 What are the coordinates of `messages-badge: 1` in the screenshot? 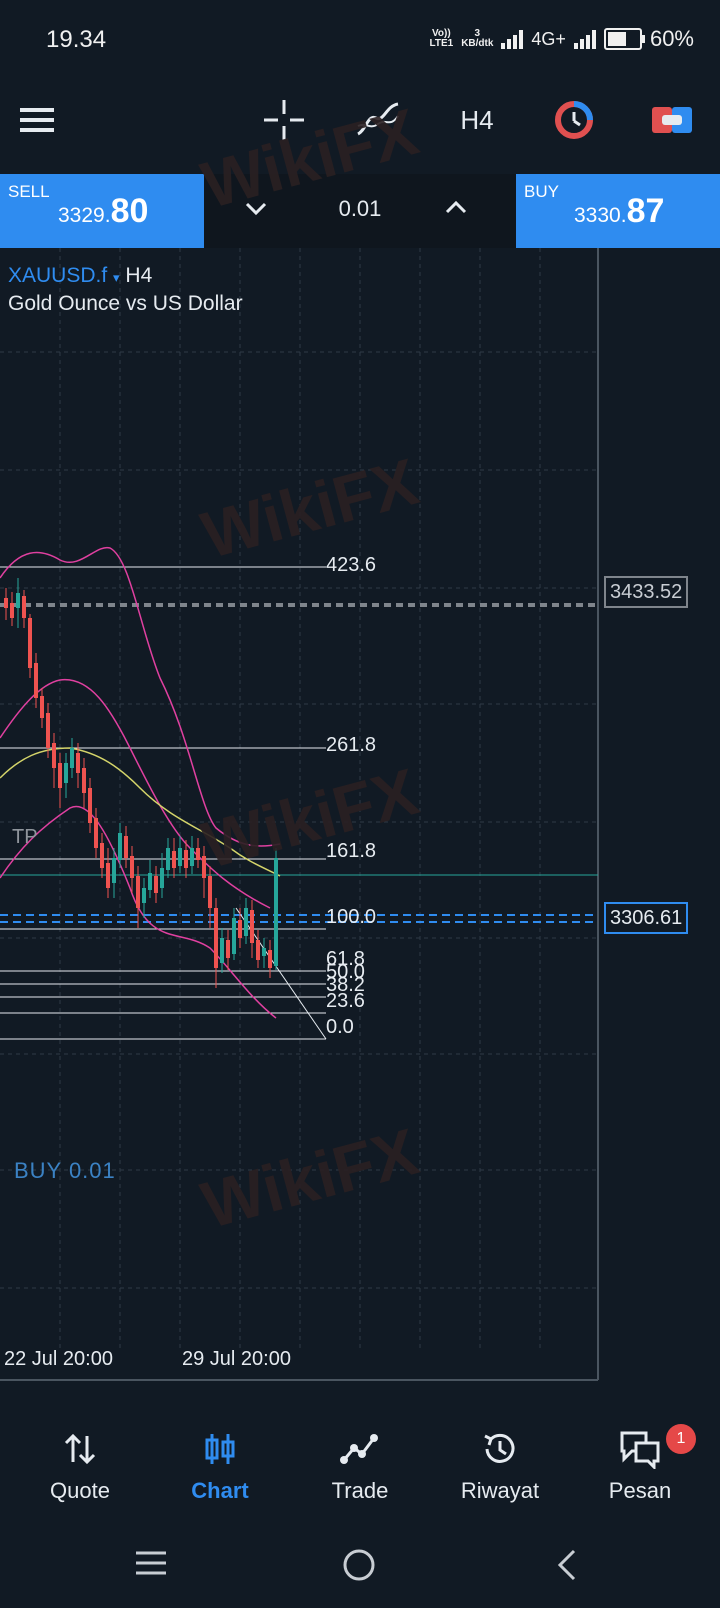 It's located at (681, 1439).